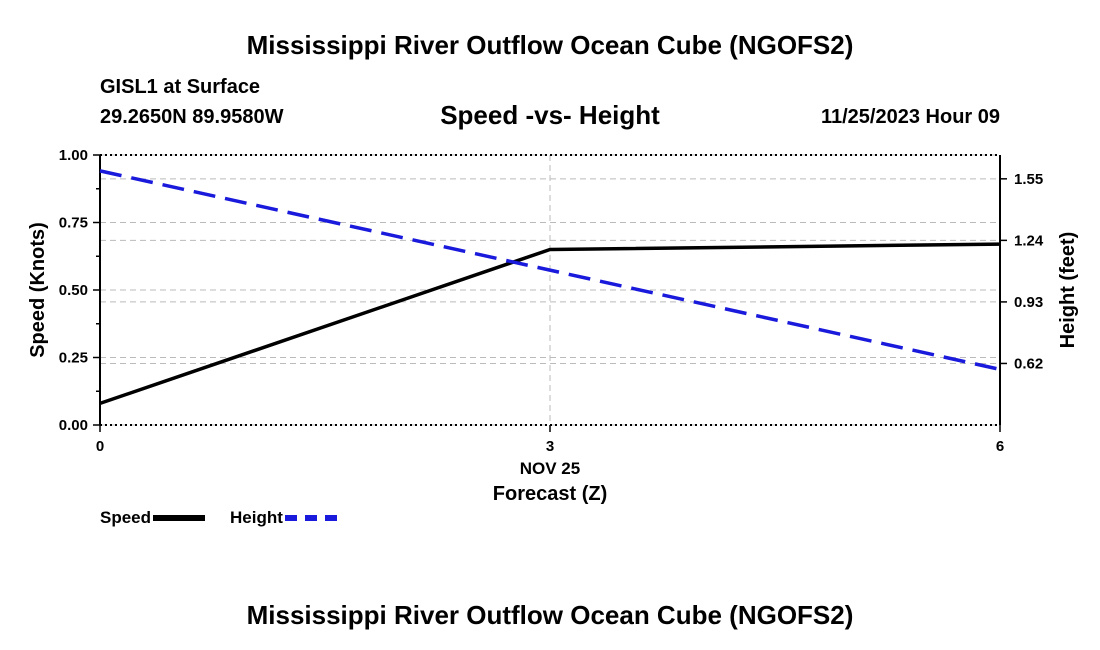 The width and height of the screenshot is (1100, 650). I want to click on station-coordinates: 29.2650N 89.9580W, so click(192, 117).